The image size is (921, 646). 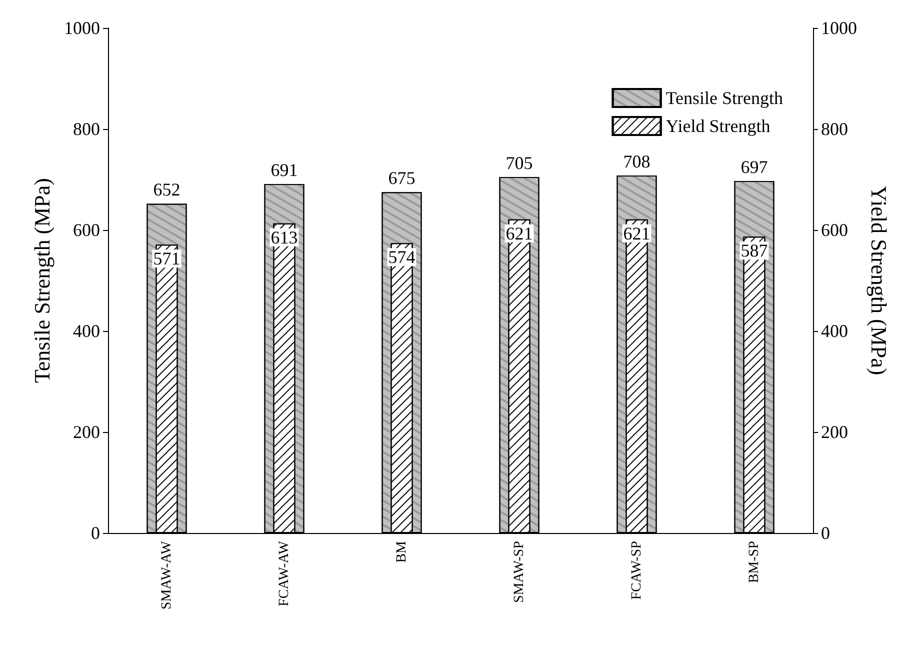 What do you see at coordinates (284, 170) in the screenshot?
I see `data-label: 691` at bounding box center [284, 170].